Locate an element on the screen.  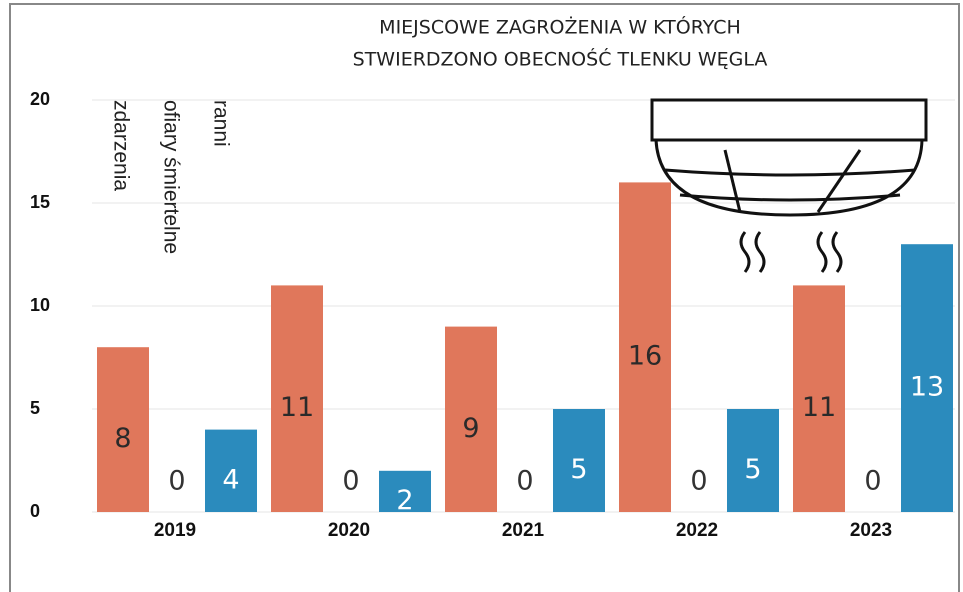
legend-label: zdarzenia is located at coordinates (120, 145).